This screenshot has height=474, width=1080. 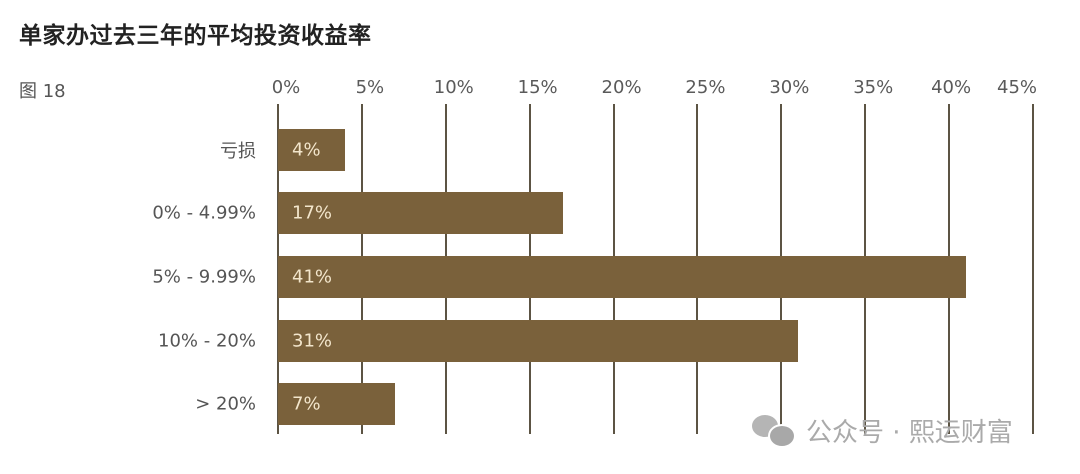 I want to click on figure-label: 图 18, so click(x=42, y=91).